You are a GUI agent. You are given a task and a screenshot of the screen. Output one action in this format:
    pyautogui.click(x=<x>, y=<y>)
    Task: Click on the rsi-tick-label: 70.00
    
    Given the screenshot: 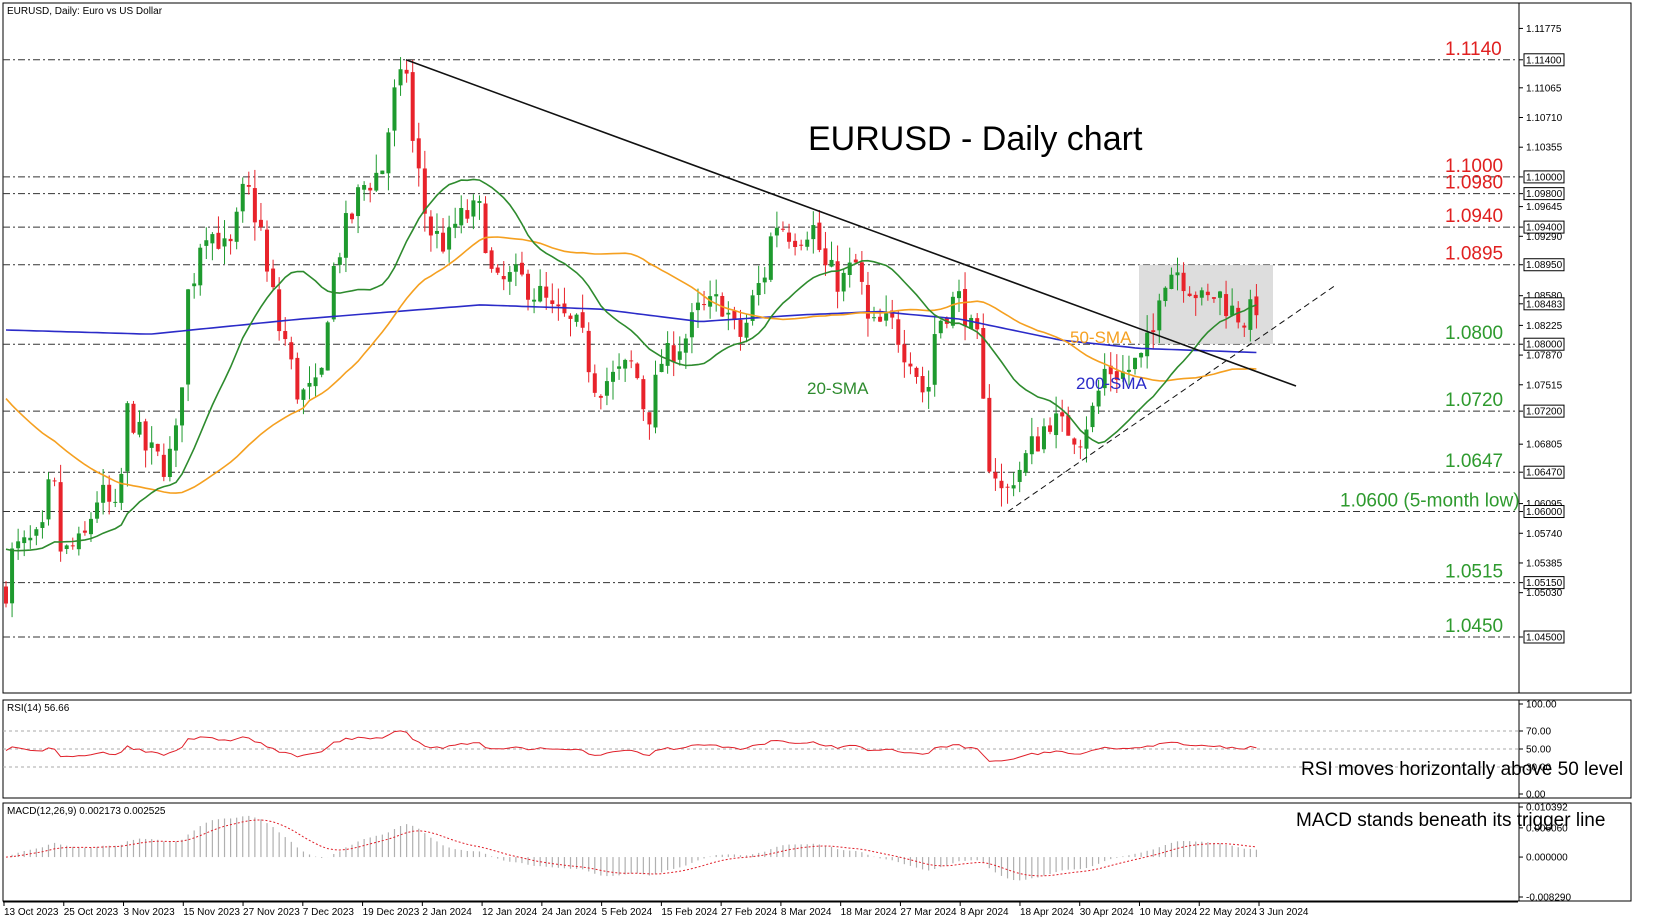 What is the action you would take?
    pyautogui.click(x=1538, y=732)
    